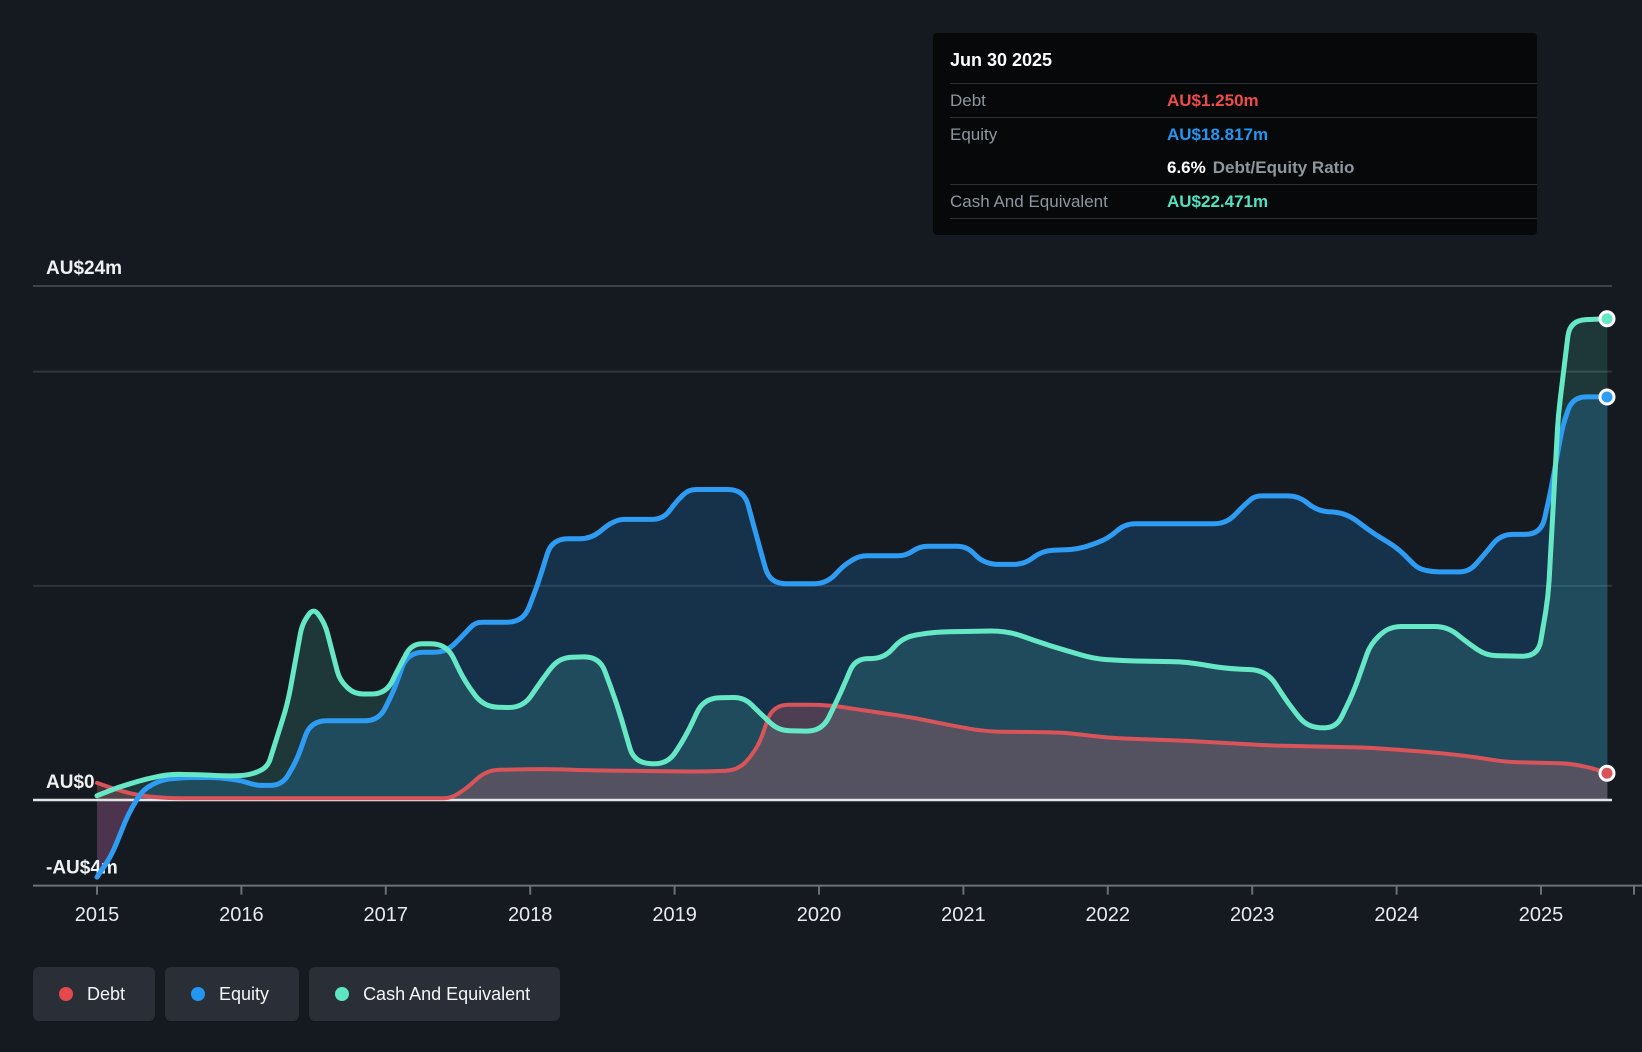 The image size is (1642, 1052). What do you see at coordinates (530, 915) in the screenshot?
I see `x-axis-year-label: 2018` at bounding box center [530, 915].